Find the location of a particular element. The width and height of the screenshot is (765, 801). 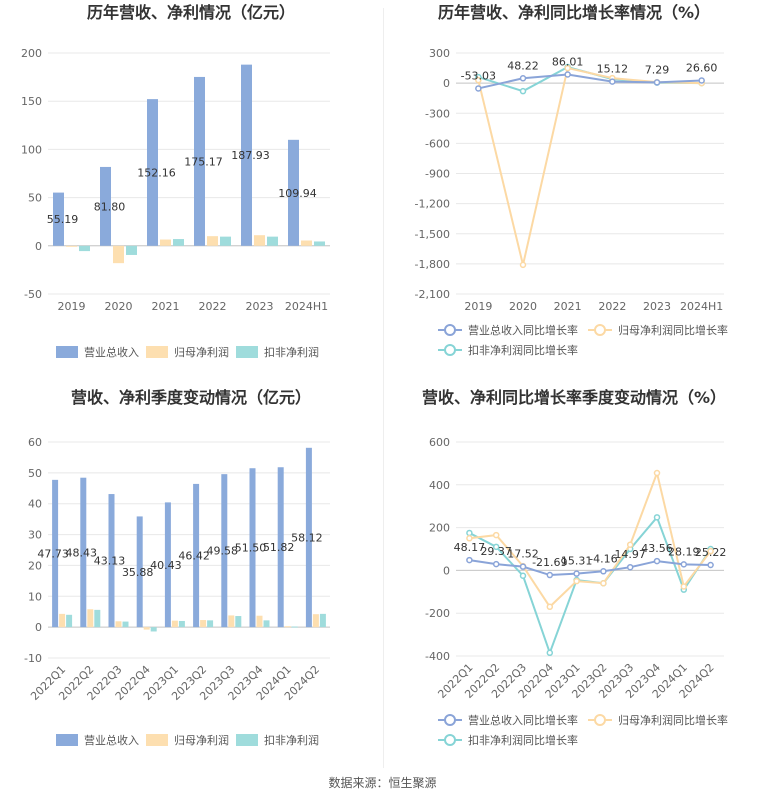

y-tick-label: -10 is located at coordinates (33, 658).